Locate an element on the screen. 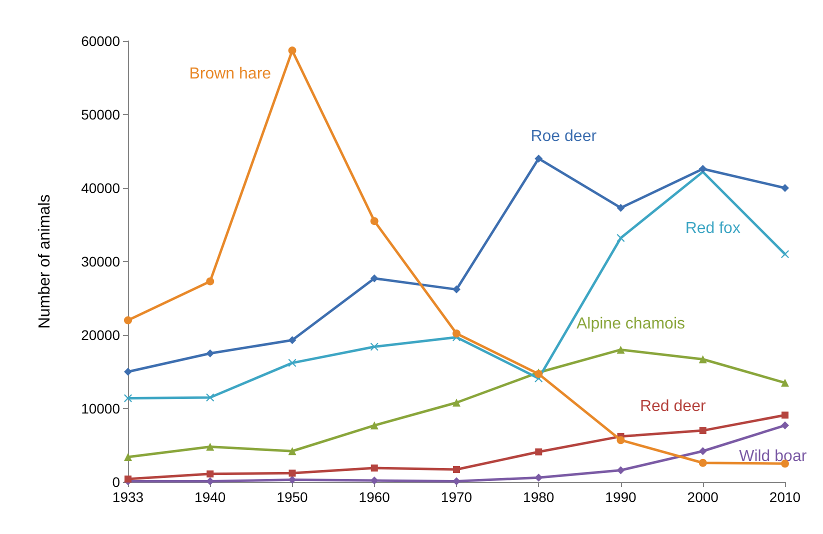  y-tick-label: 0 is located at coordinates (116, 482).